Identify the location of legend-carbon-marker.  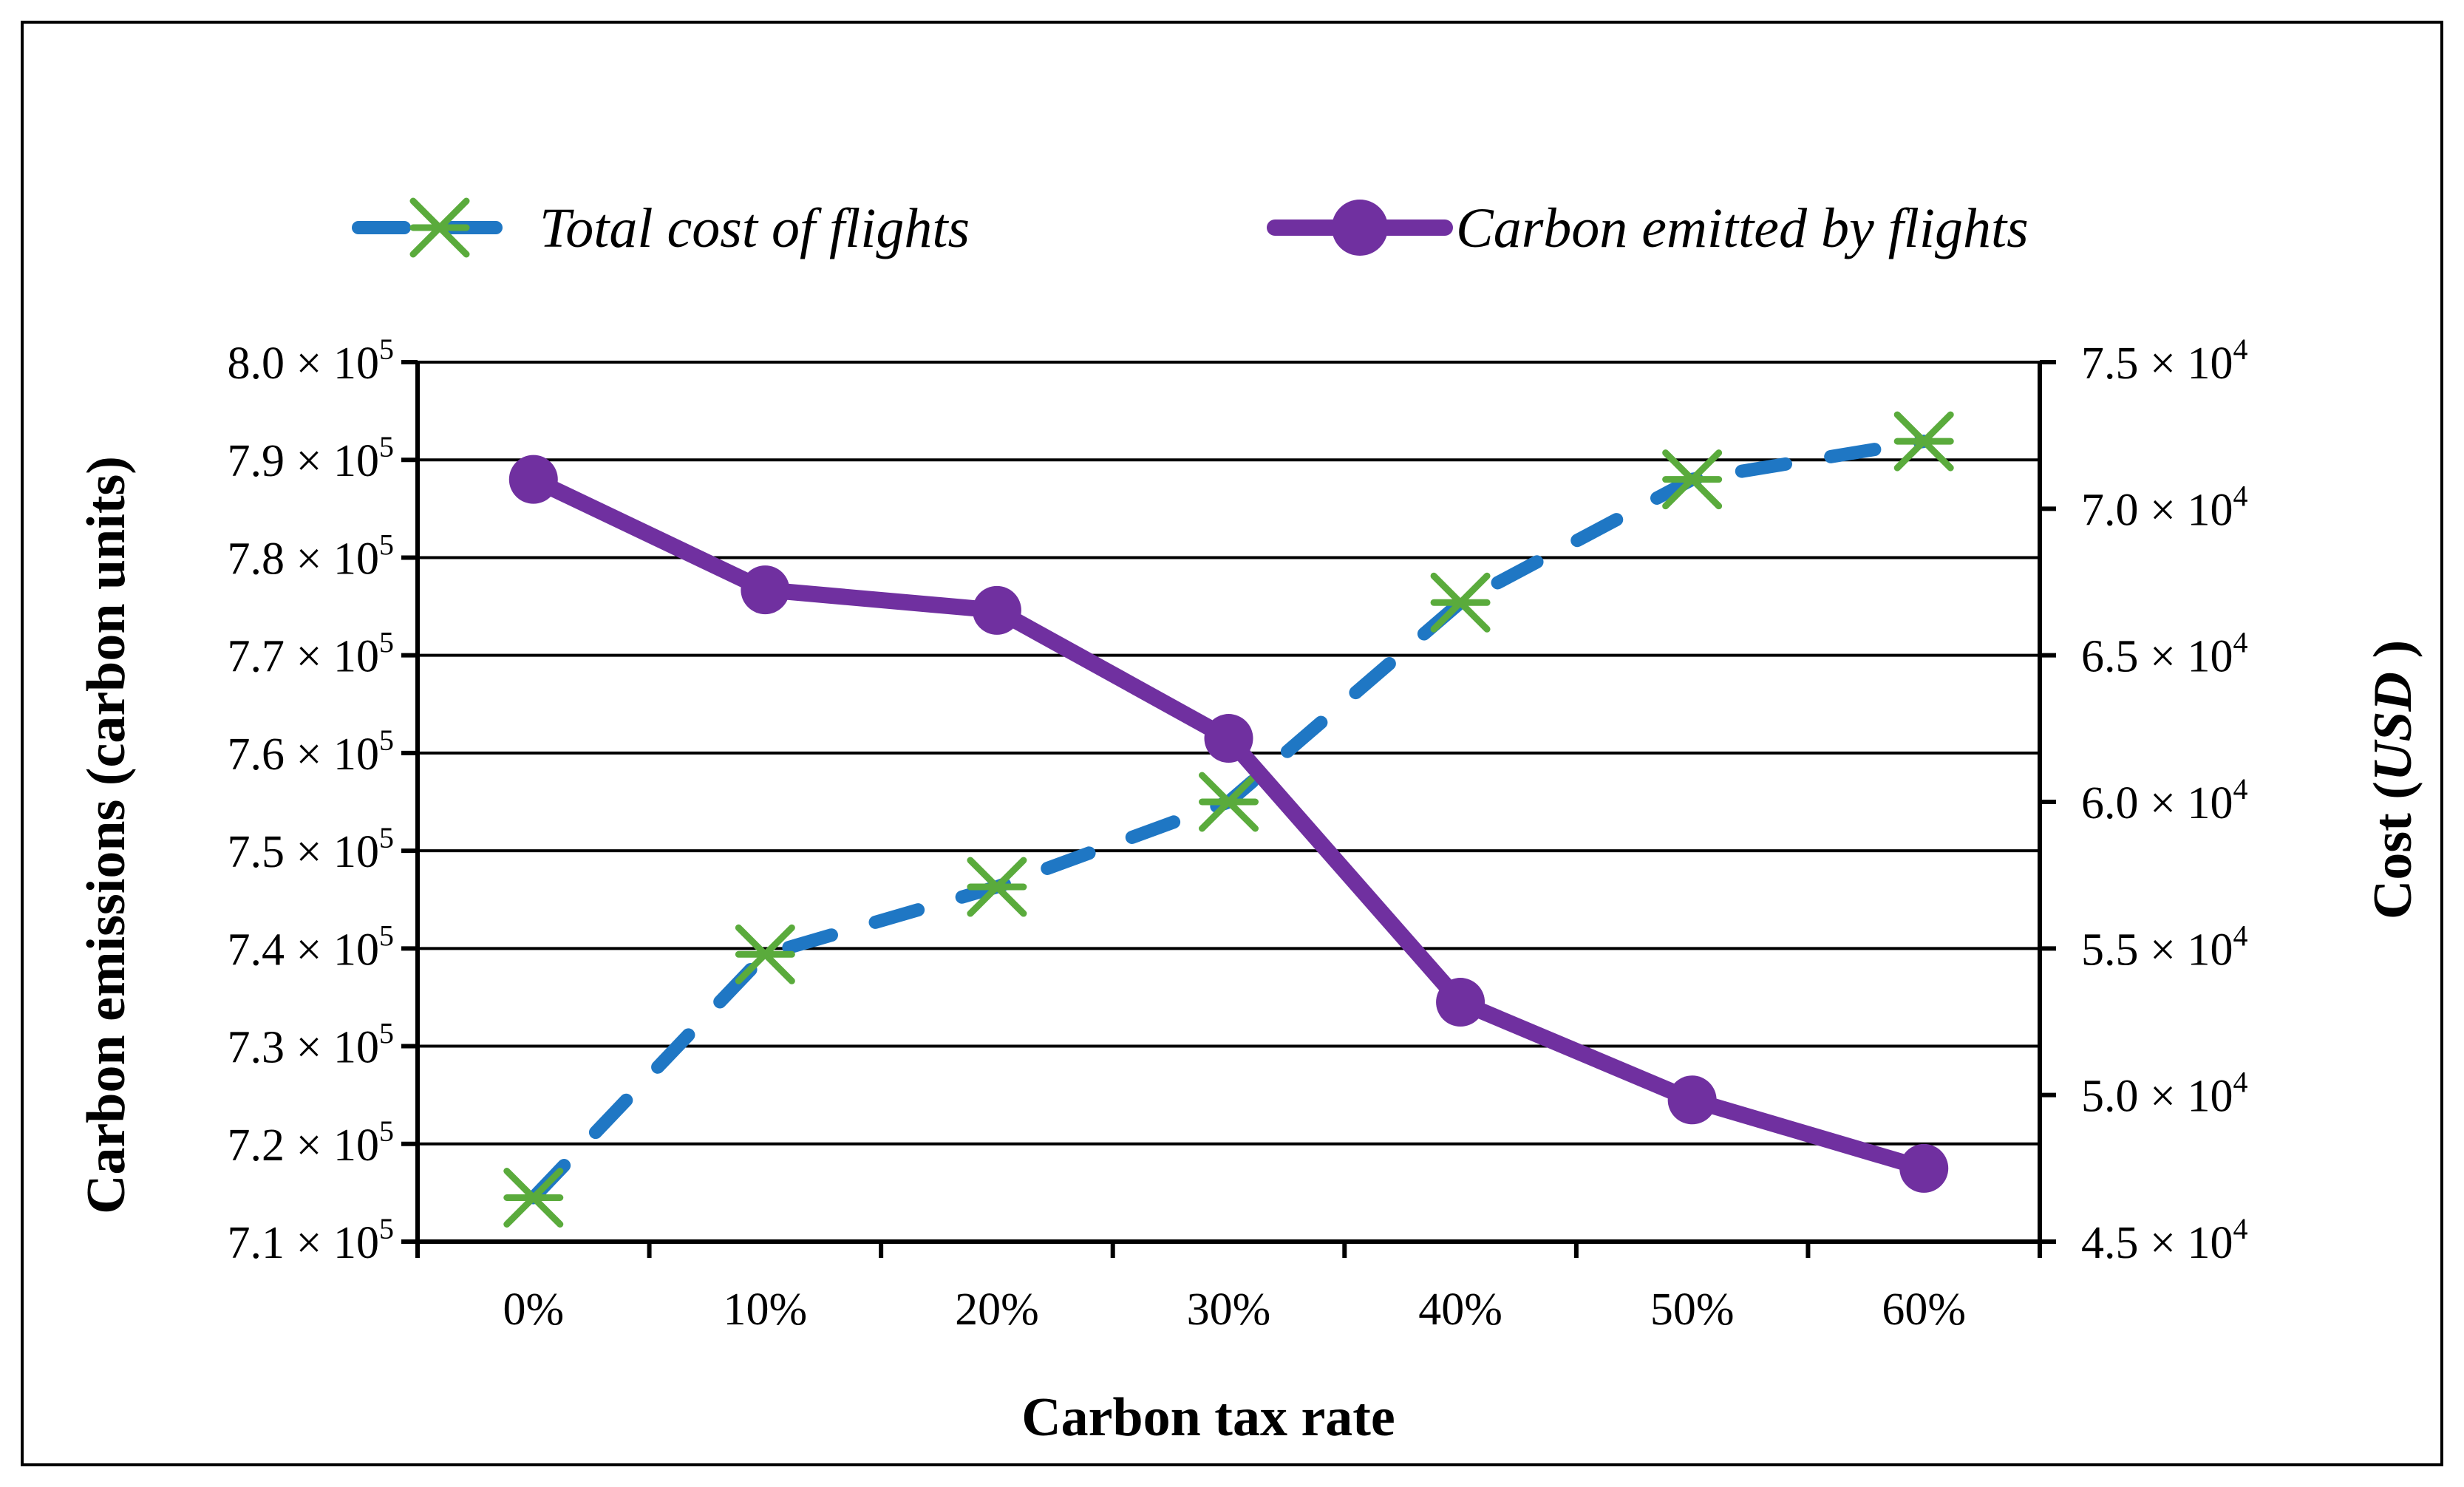
(1360, 228).